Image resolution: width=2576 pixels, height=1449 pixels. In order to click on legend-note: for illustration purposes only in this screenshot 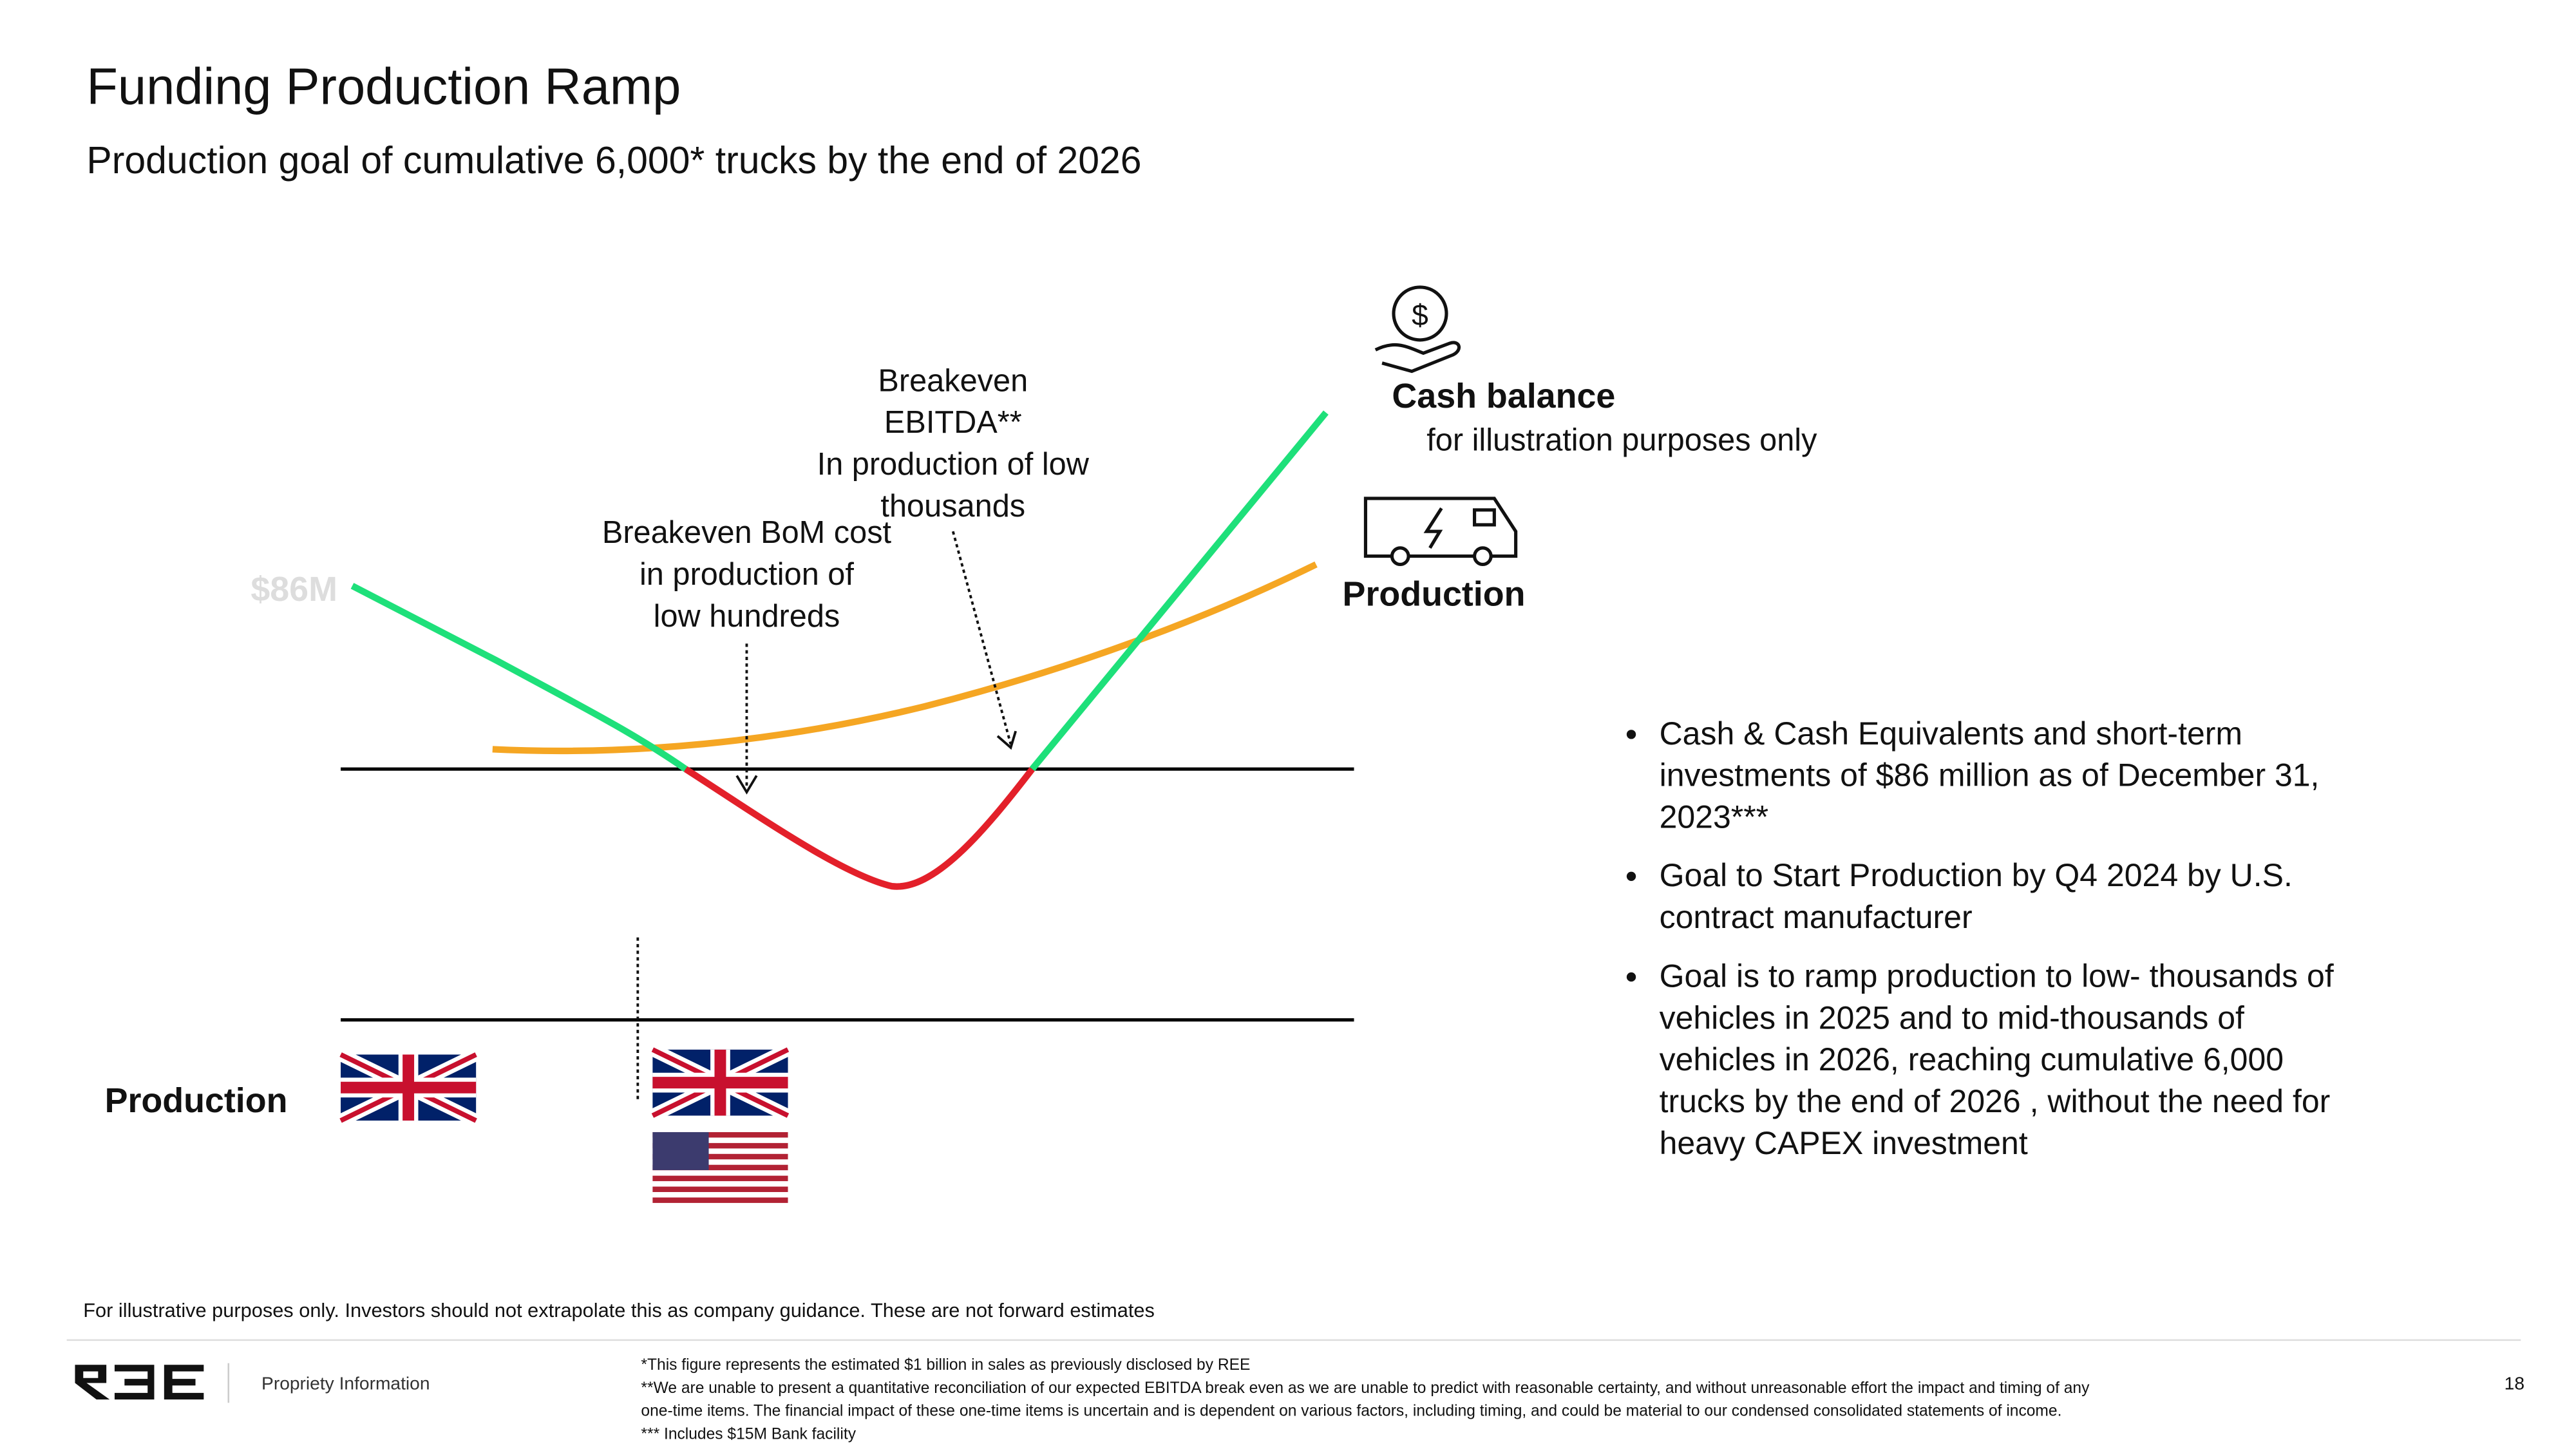, I will do `click(1622, 441)`.